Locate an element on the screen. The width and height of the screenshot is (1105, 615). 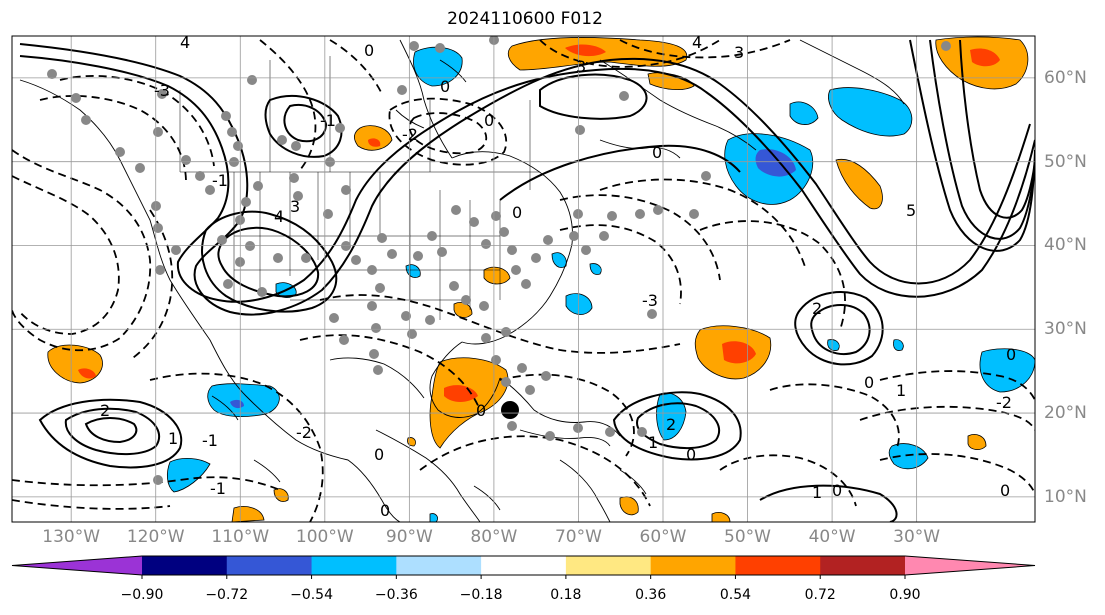
colorbar is located at coordinates (523, 567).